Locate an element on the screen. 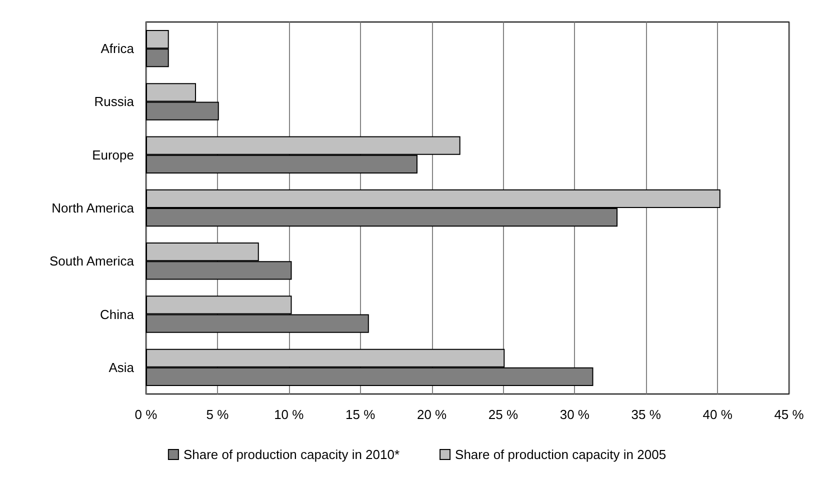 Image resolution: width=834 pixels, height=482 pixels. x-tick-label: 25 % is located at coordinates (503, 414).